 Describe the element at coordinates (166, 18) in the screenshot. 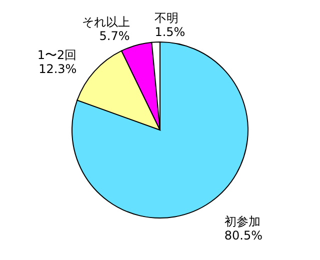

I see `slice-label: 不明` at that location.